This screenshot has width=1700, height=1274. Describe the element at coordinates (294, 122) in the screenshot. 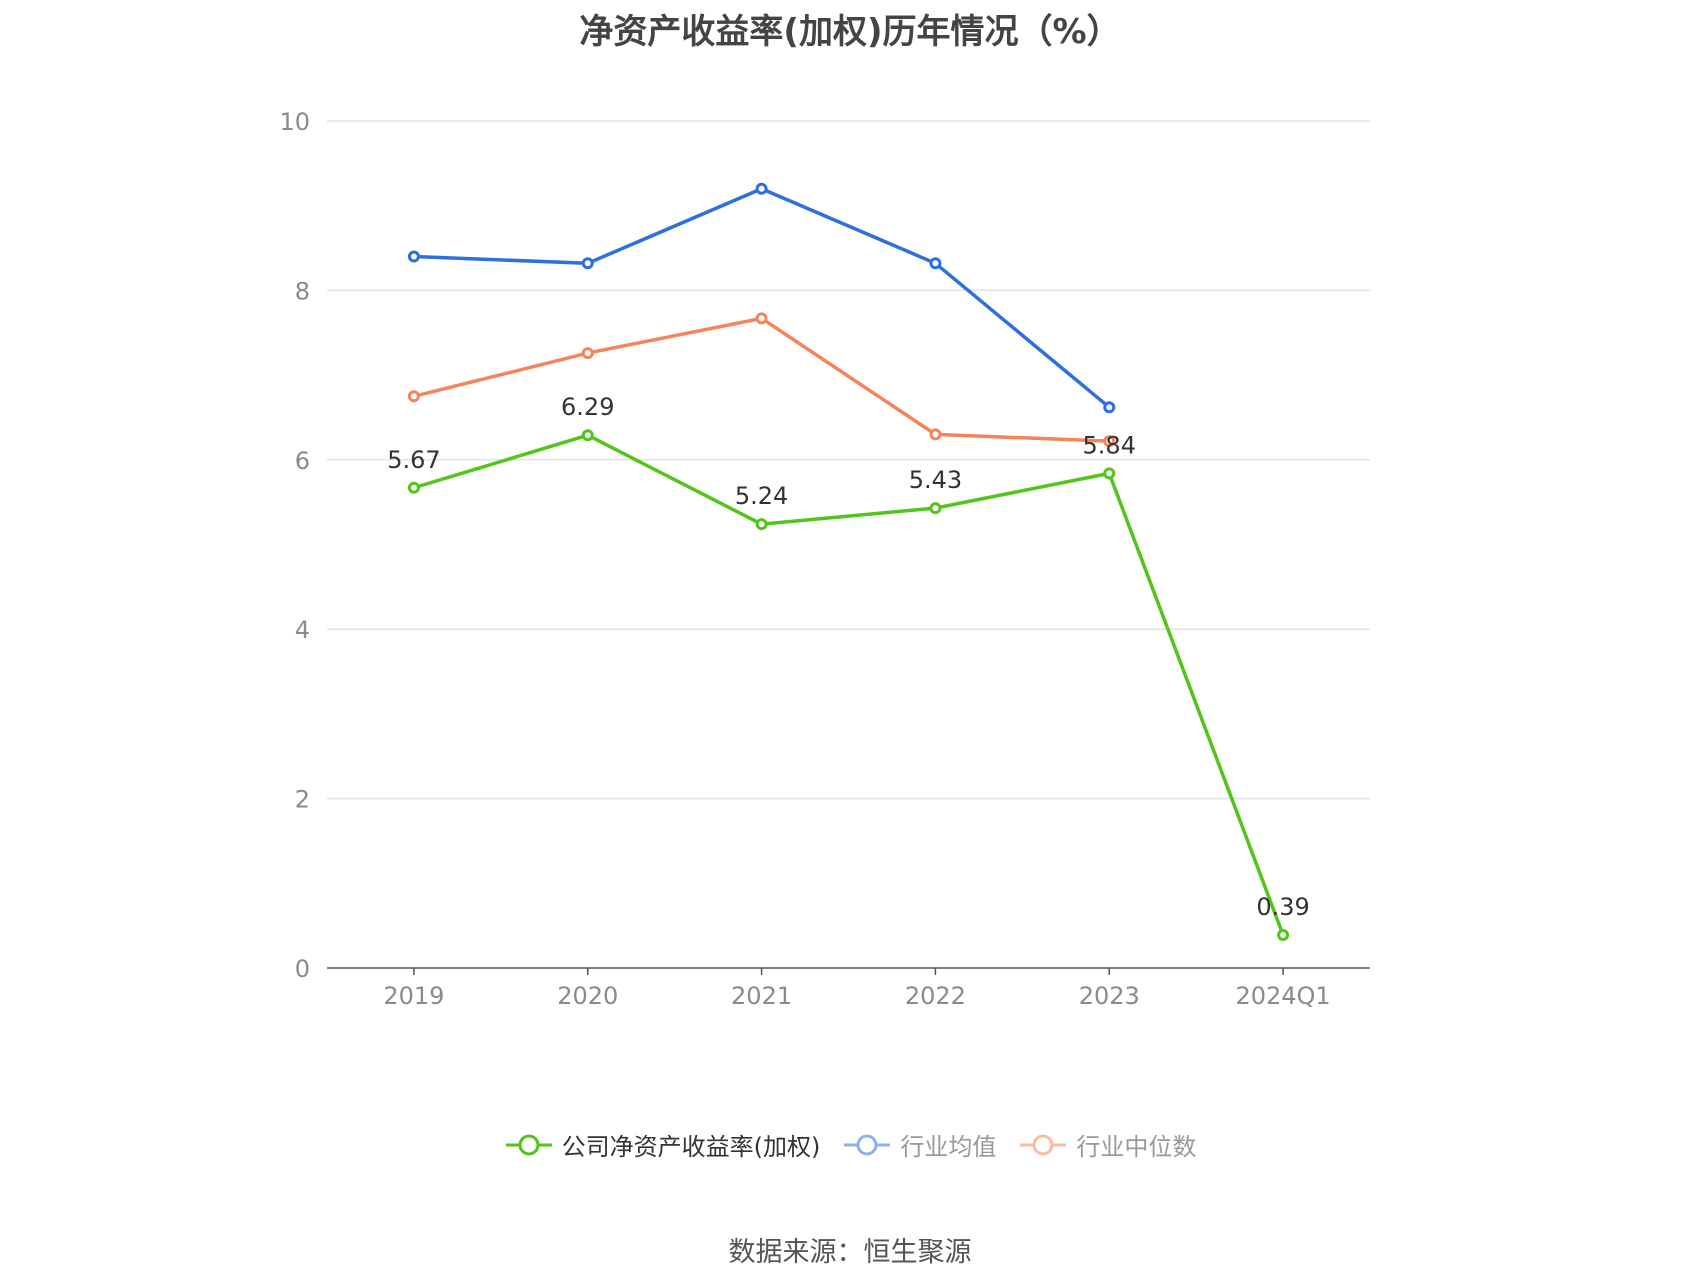

I see `y-tick-label: 10` at that location.